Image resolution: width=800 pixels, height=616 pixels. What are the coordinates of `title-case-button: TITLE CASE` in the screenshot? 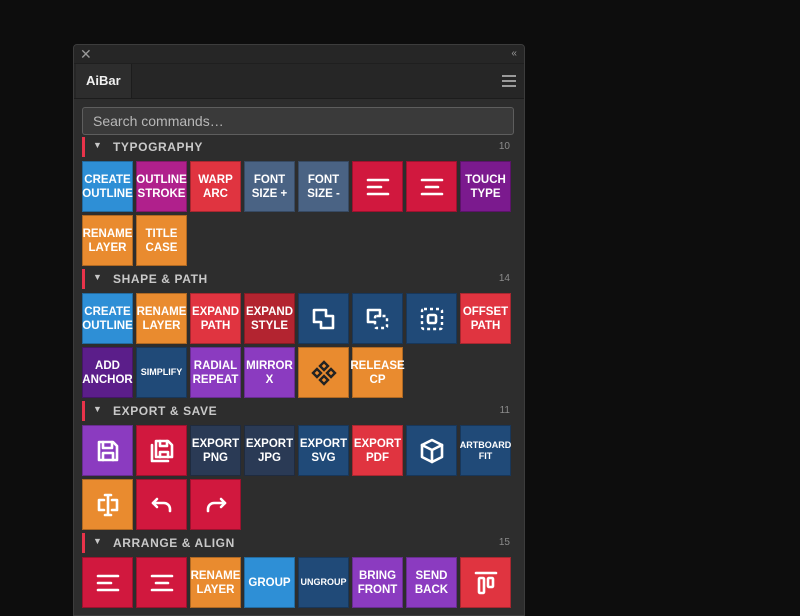 It's located at (161, 240).